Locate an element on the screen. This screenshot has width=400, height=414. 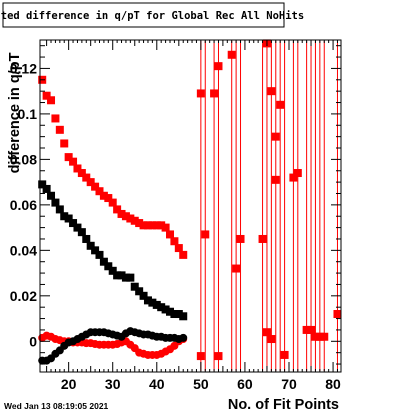
y-tick-label: 0.06 is located at coordinates (23, 205).